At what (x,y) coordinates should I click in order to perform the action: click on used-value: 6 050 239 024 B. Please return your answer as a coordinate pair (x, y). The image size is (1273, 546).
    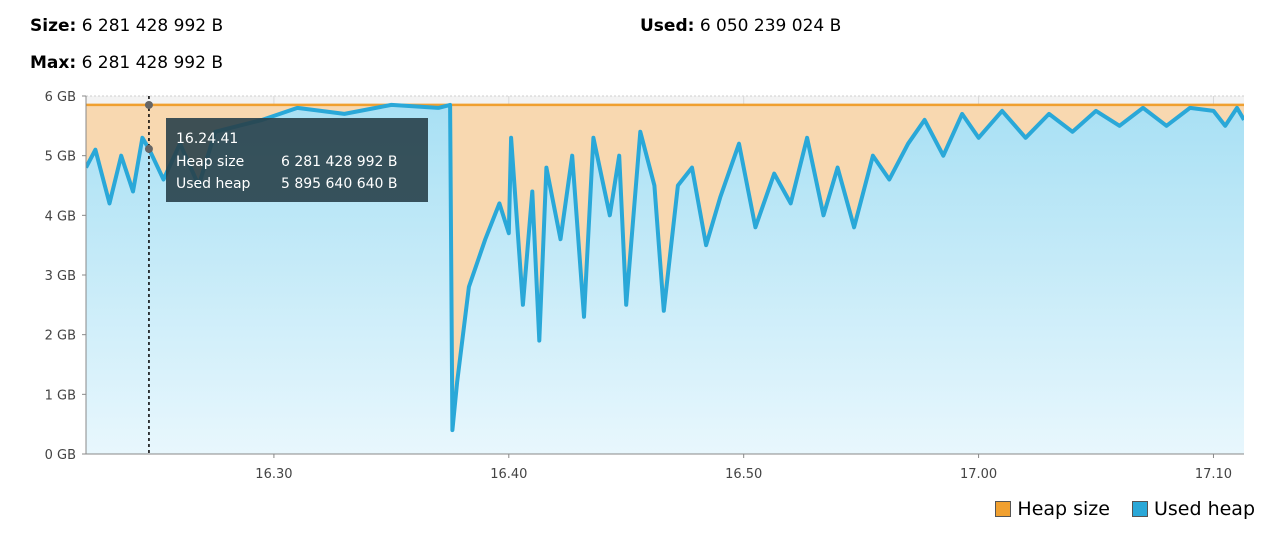
    Looking at the image, I should click on (770, 26).